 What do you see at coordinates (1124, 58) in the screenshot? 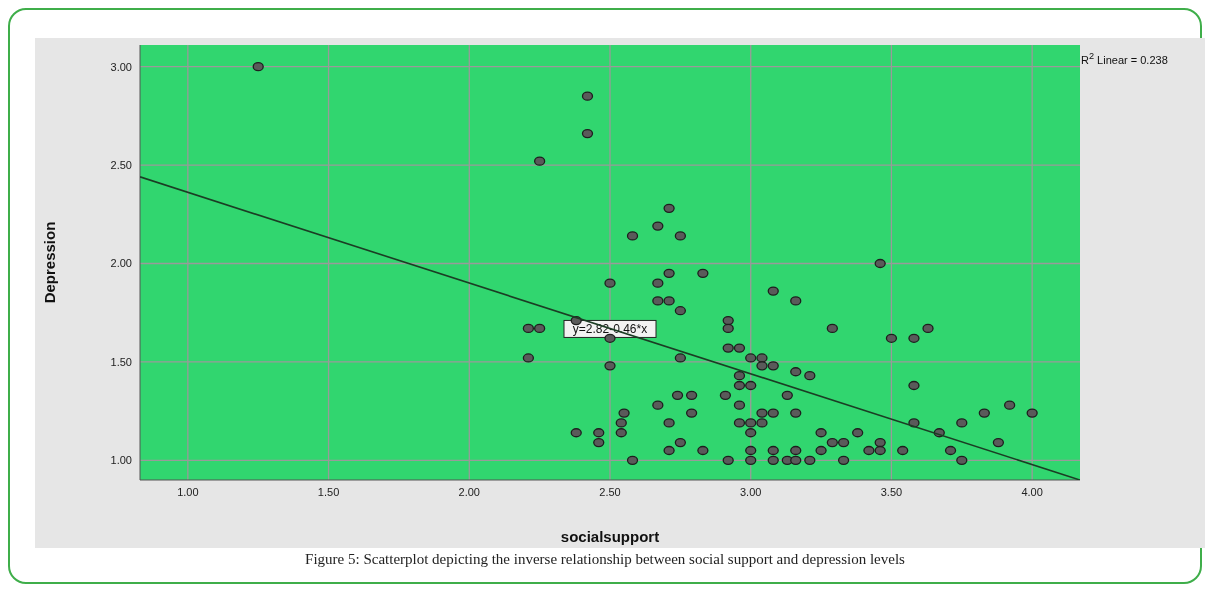
I see `text: R$^{2}$ Linear = 0.238` at bounding box center [1124, 58].